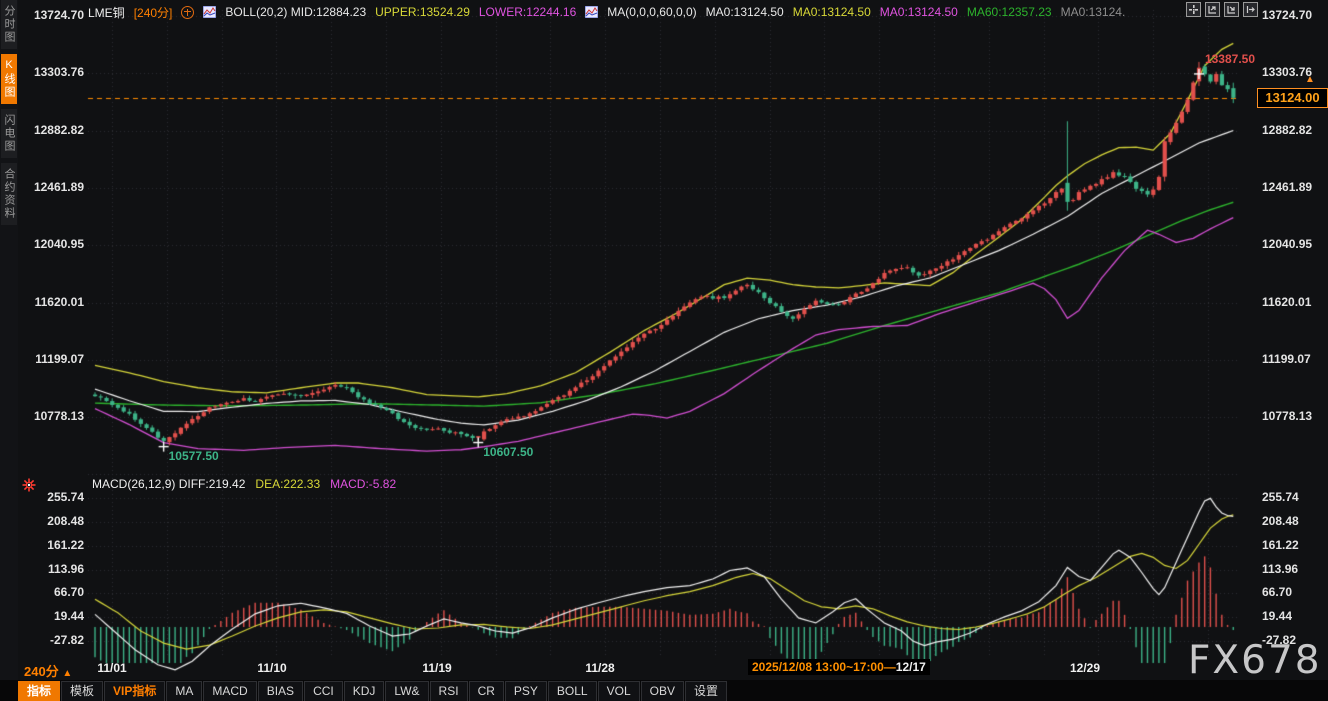 The image size is (1328, 701). I want to click on sidebar-tab-K线图: K线图, so click(9, 79).